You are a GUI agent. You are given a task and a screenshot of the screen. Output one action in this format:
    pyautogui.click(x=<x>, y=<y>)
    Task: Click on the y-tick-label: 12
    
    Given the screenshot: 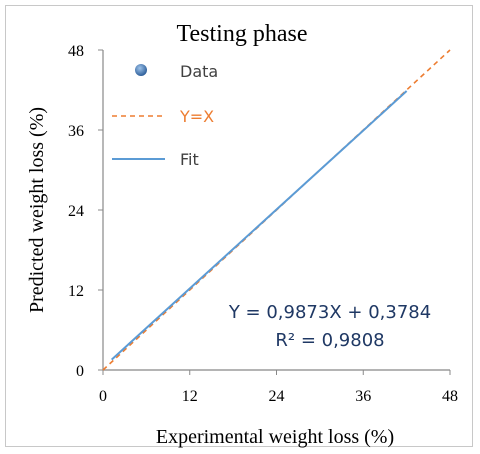 What is the action you would take?
    pyautogui.click(x=76, y=291)
    